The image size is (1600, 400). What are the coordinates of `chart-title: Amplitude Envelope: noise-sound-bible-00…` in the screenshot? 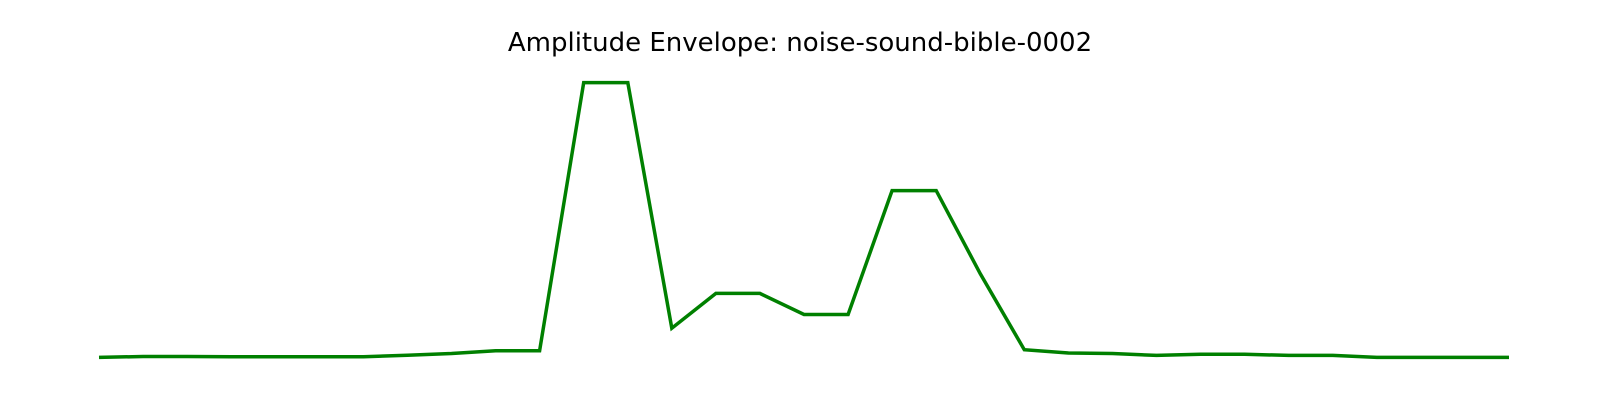 It's located at (800, 43).